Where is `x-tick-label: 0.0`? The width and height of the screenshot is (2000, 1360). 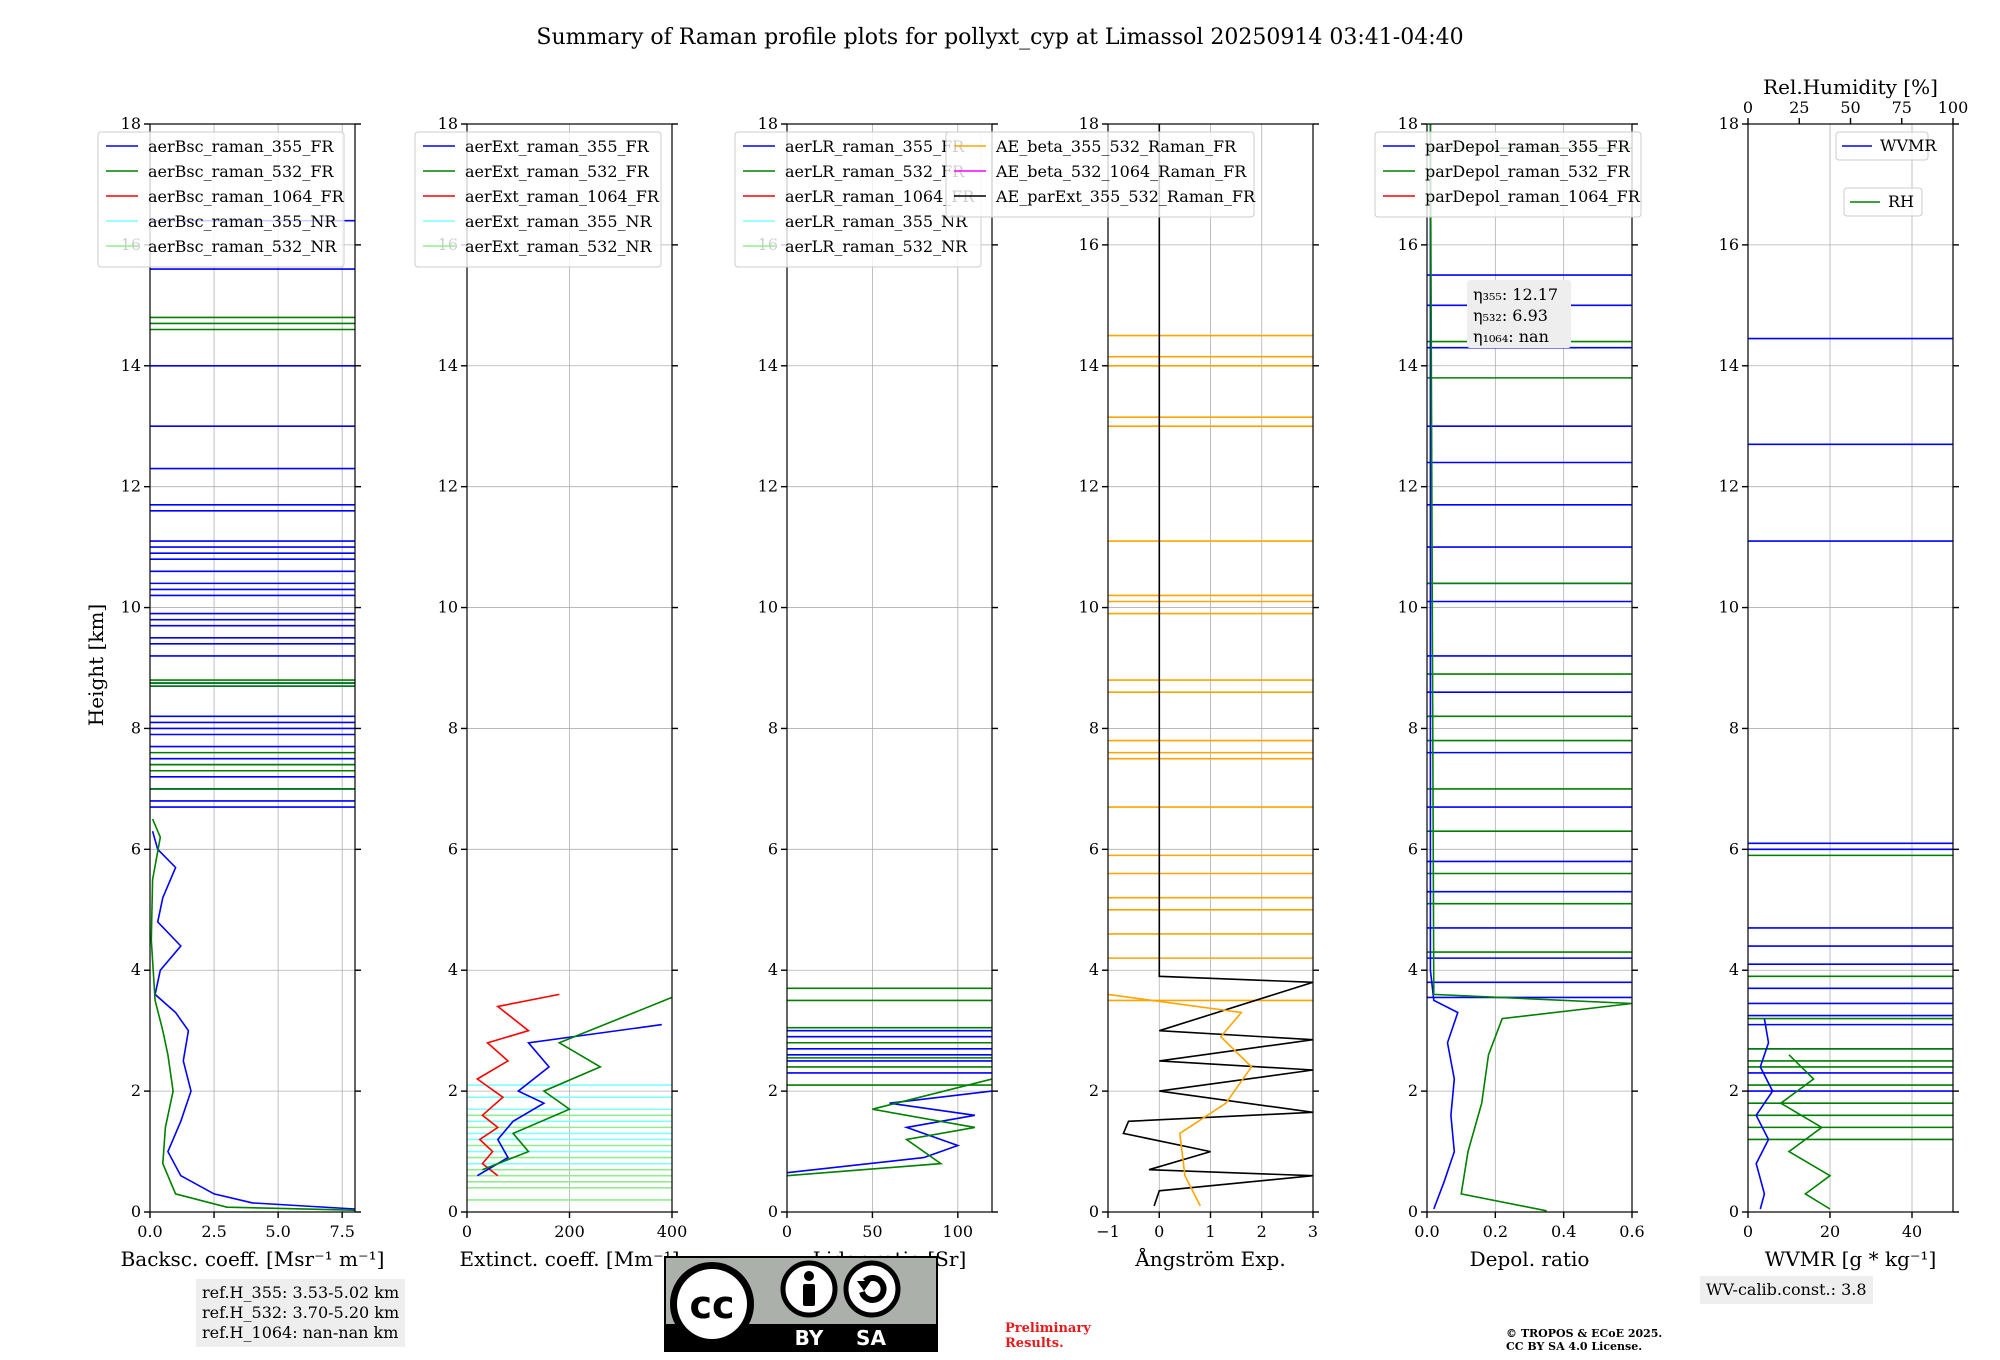
x-tick-label: 0.0 is located at coordinates (149, 1231).